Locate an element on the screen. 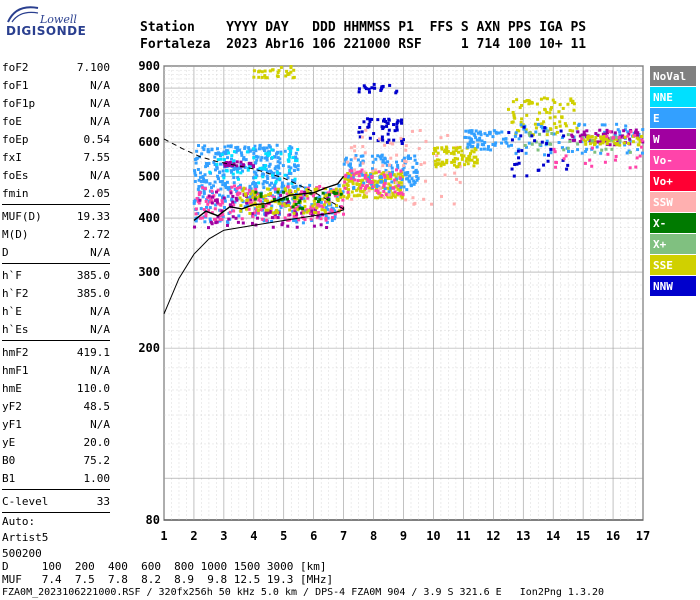 The width and height of the screenshot is (700, 600). param-row: foEs N/A is located at coordinates (56, 175).